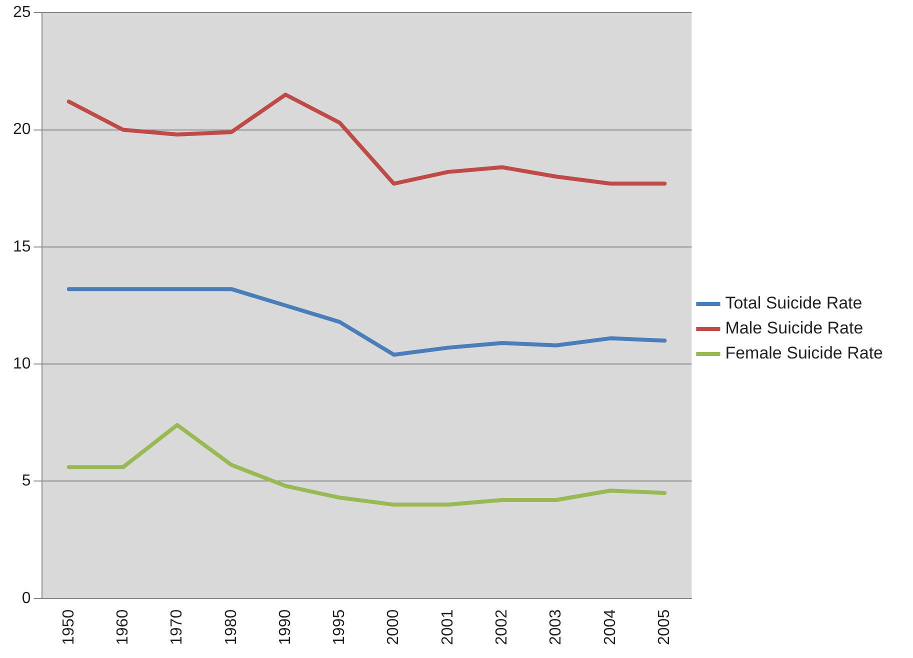 This screenshot has width=913, height=658. I want to click on x-tick-label: 1995, so click(339, 627).